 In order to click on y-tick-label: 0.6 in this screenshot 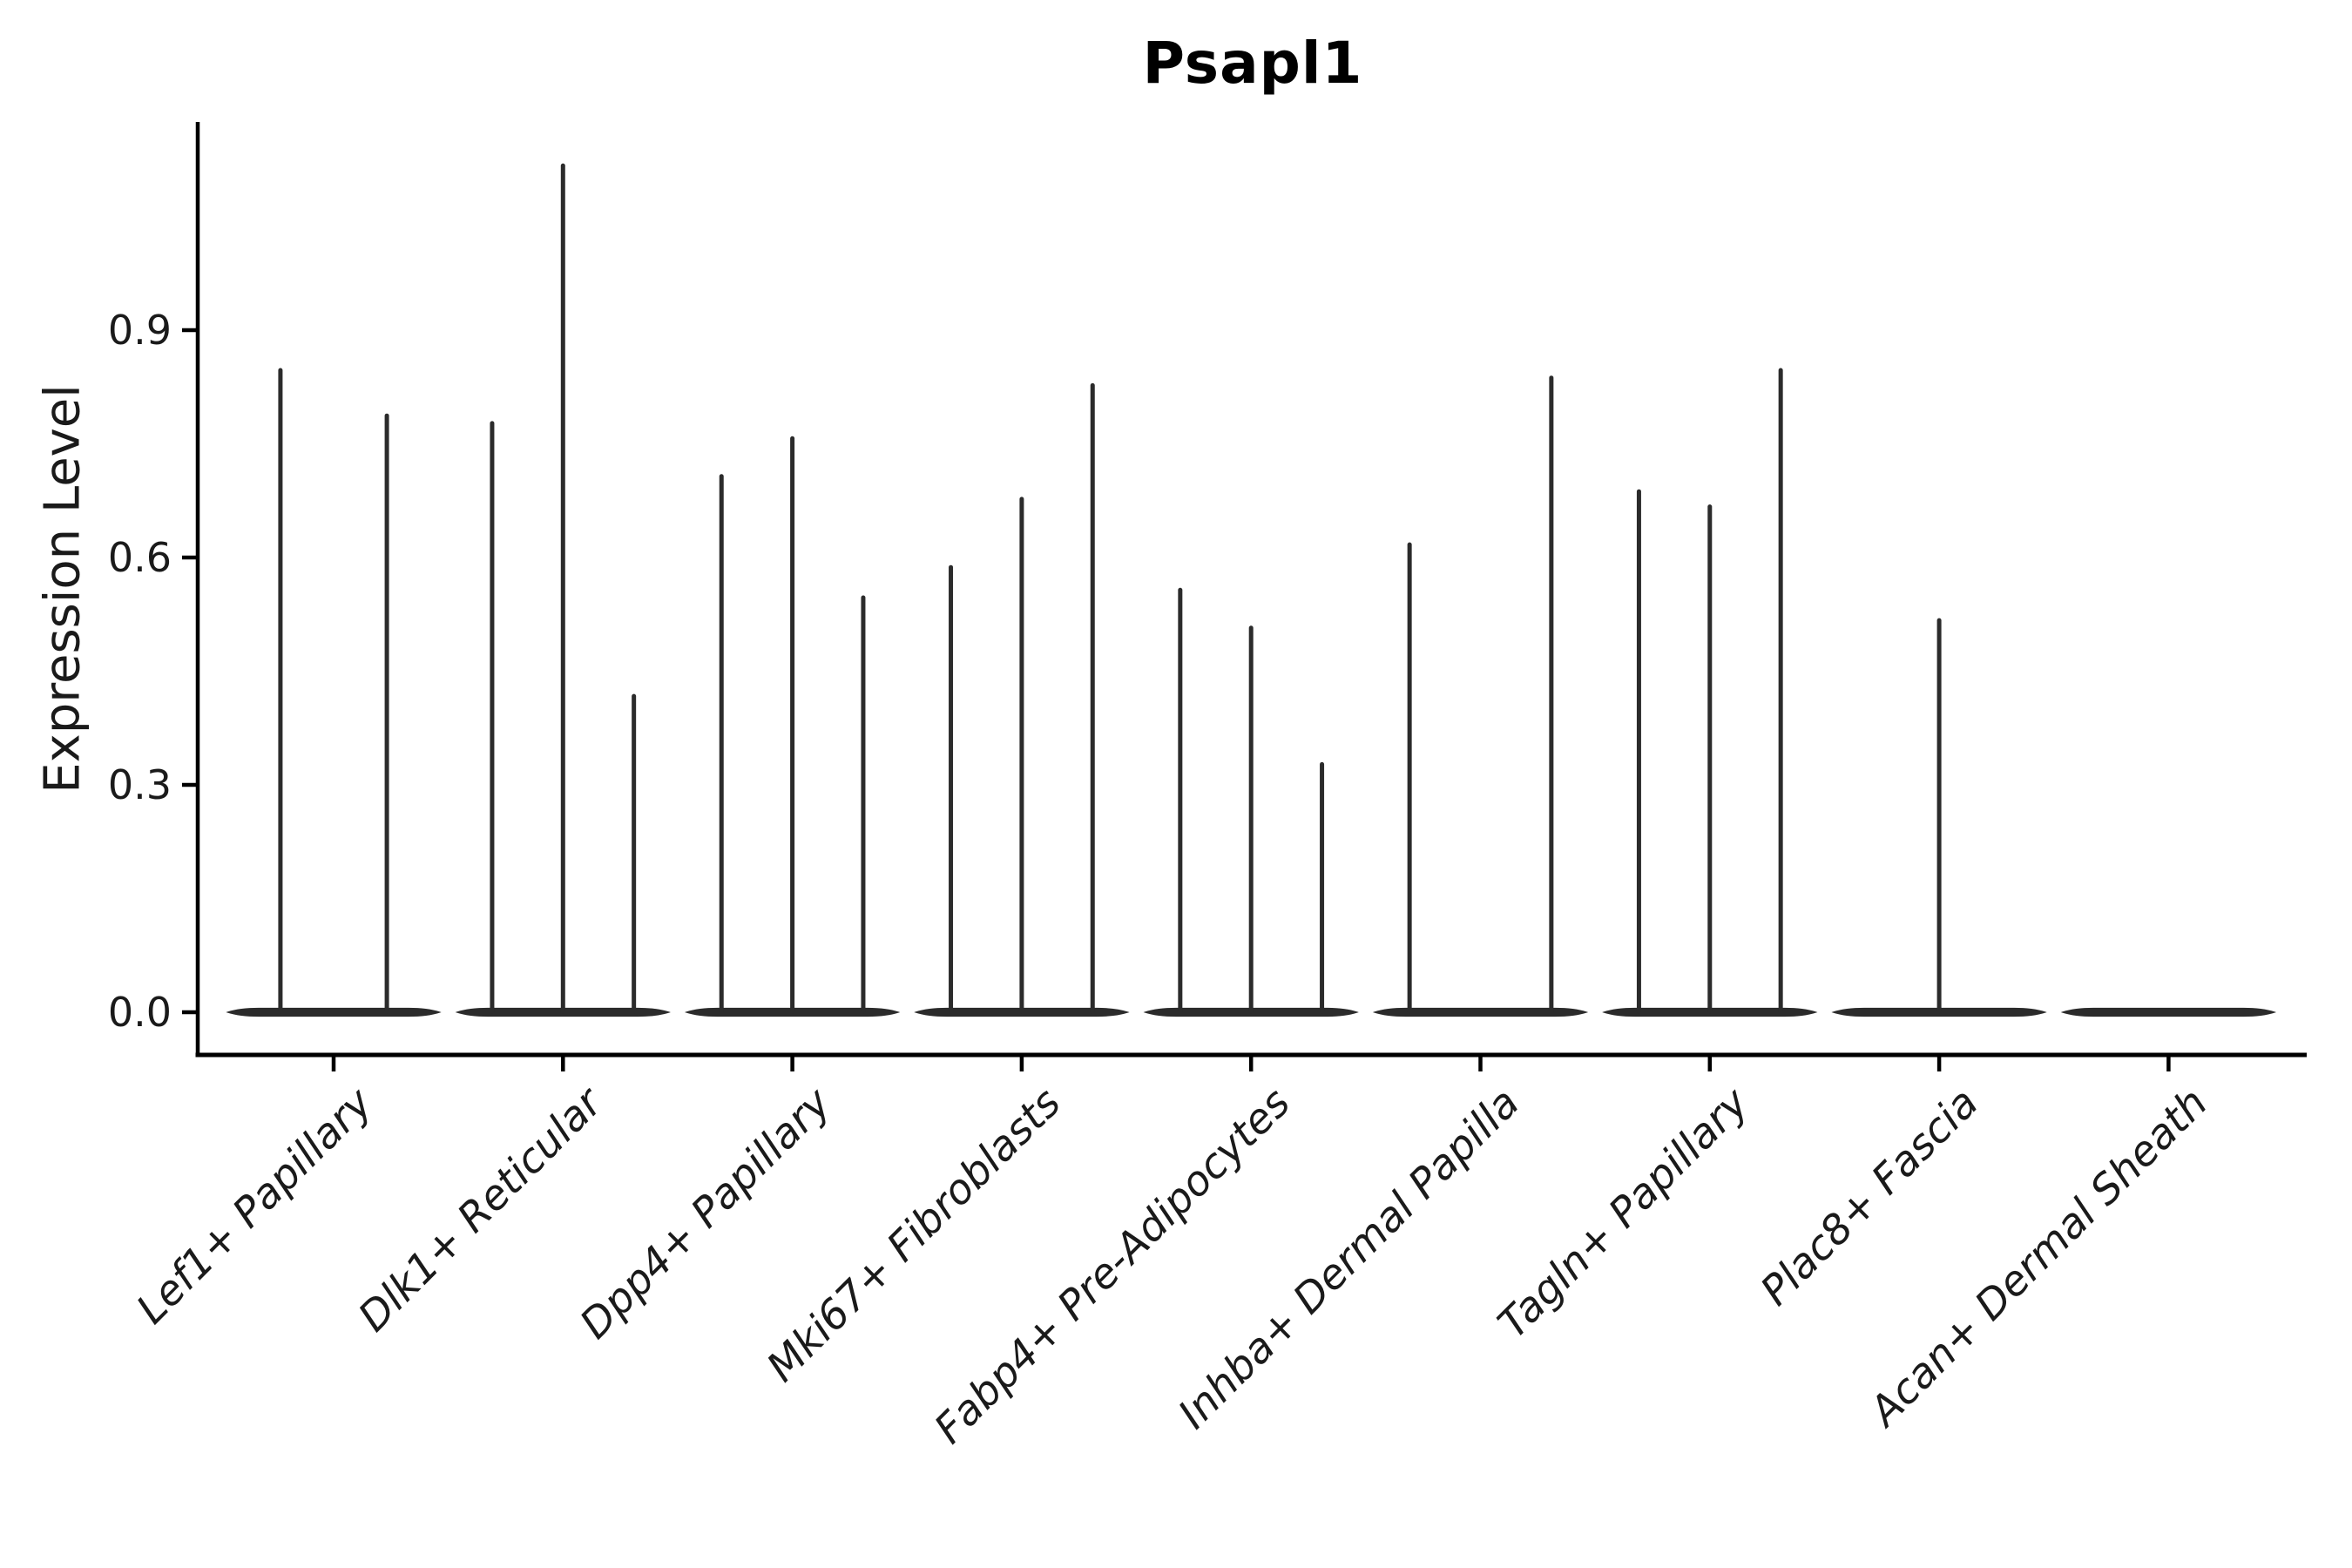, I will do `click(139, 557)`.